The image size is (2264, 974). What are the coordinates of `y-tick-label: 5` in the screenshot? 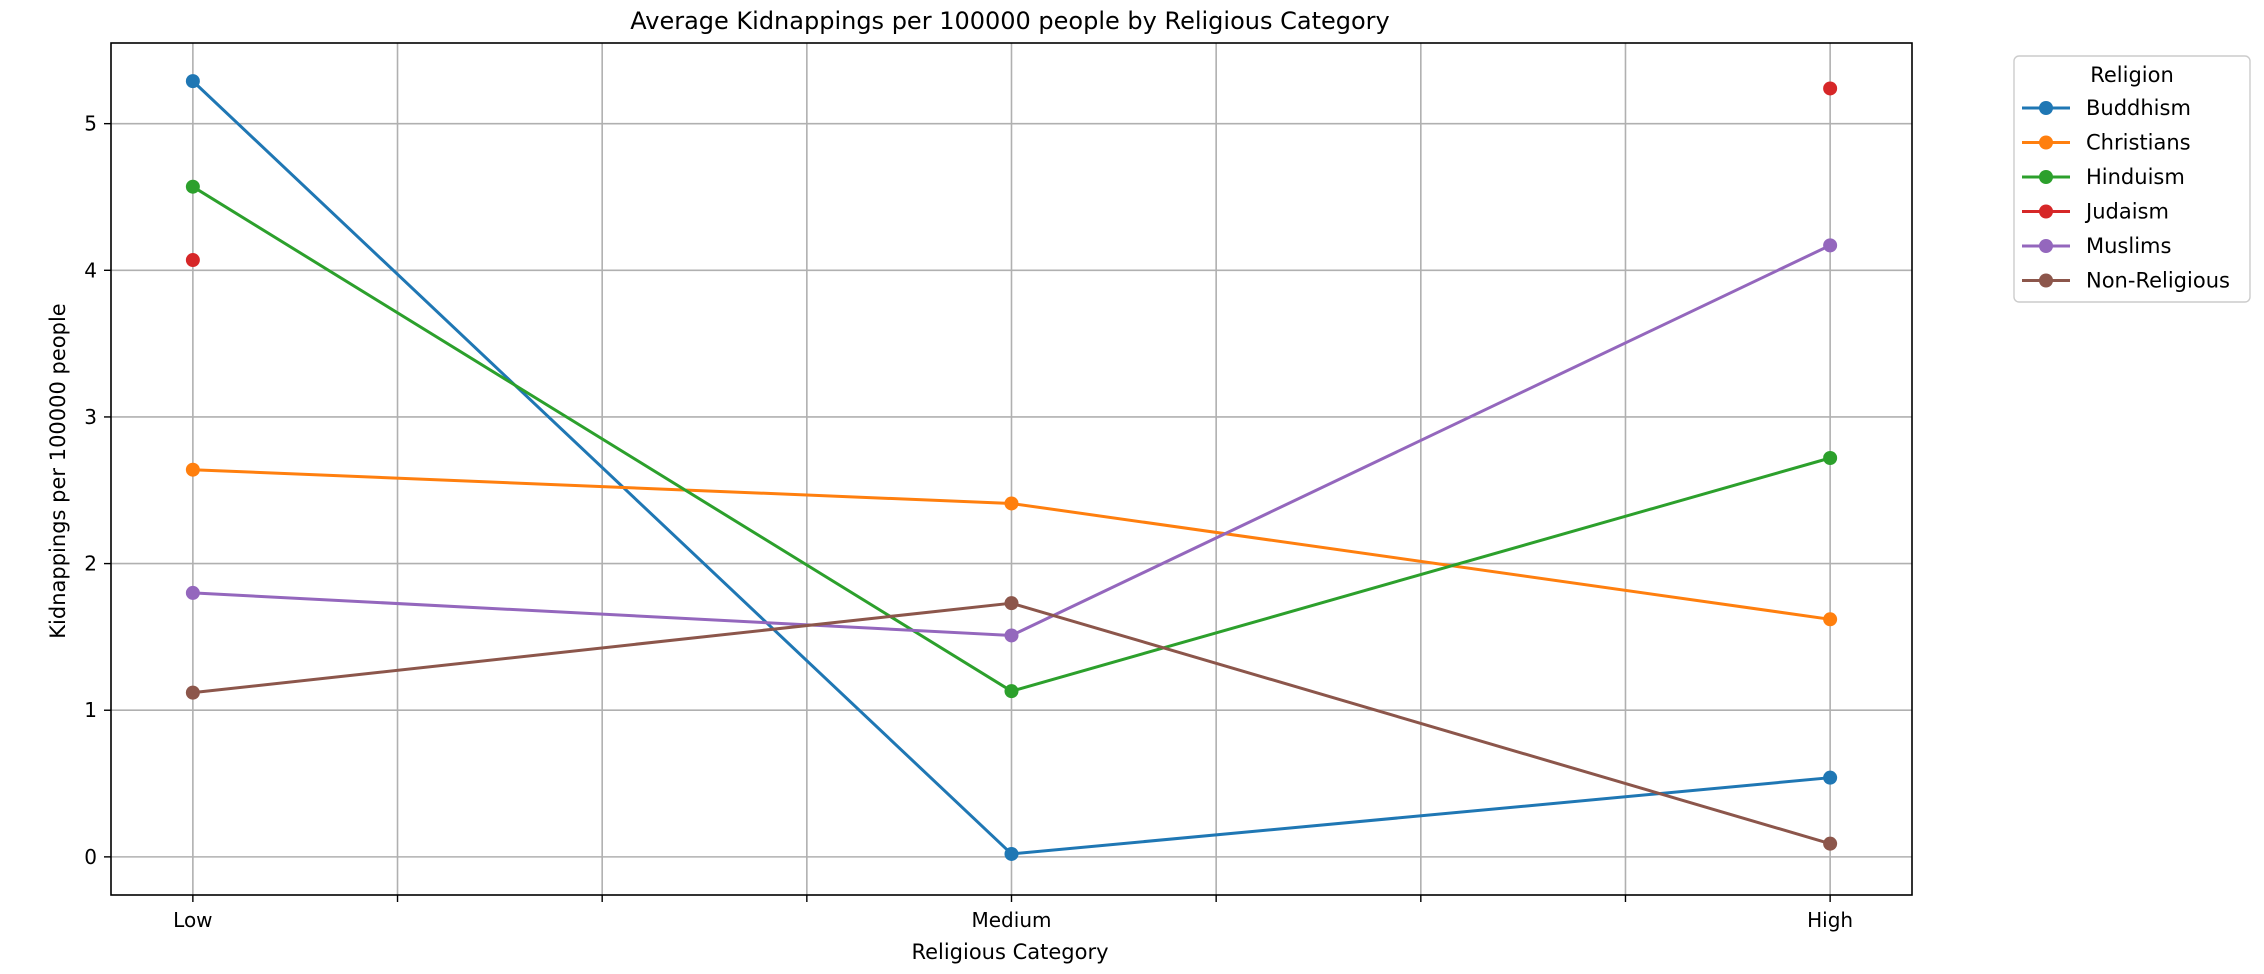 It's located at (90, 124).